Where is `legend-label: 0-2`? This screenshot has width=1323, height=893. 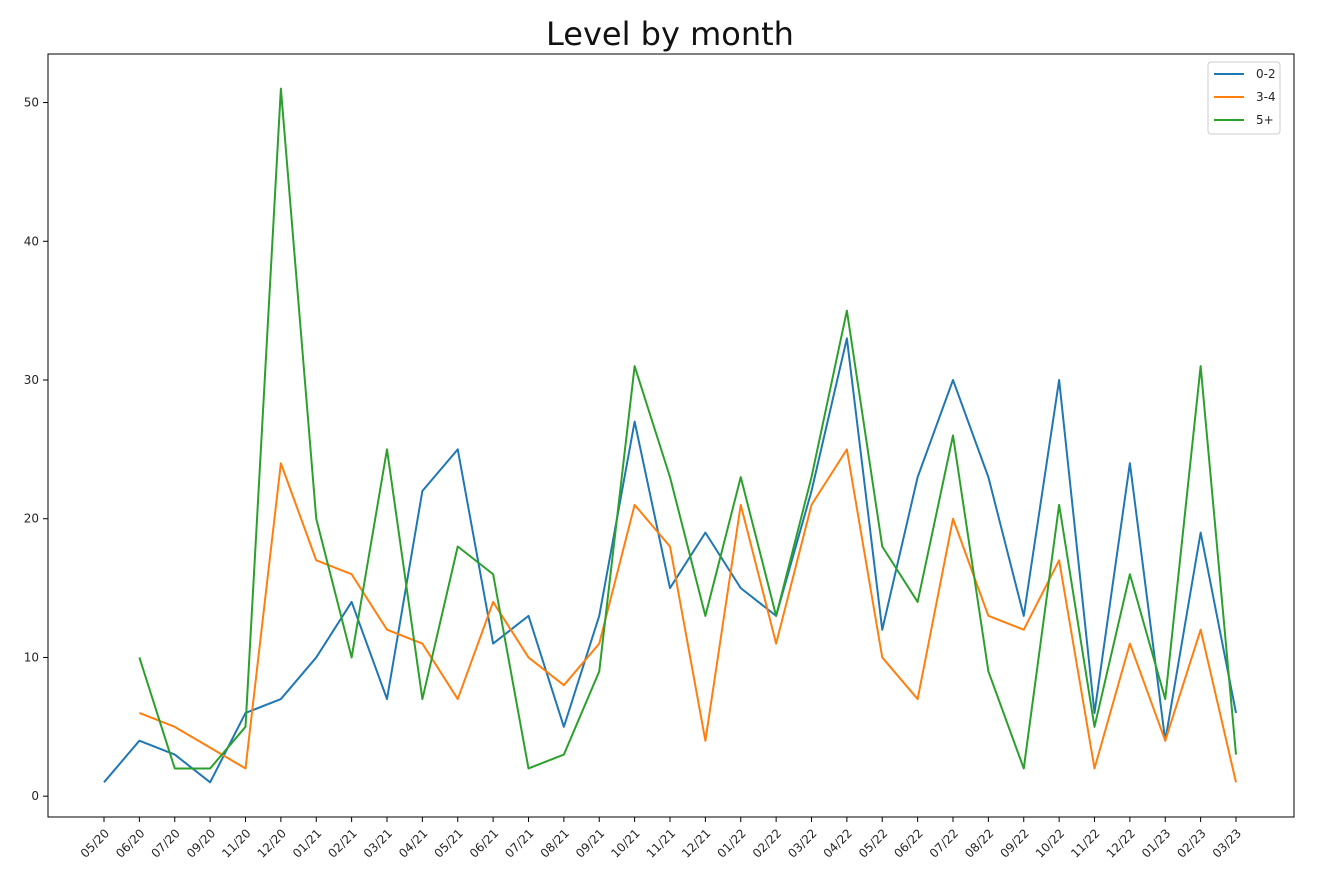 legend-label: 0-2 is located at coordinates (1266, 74).